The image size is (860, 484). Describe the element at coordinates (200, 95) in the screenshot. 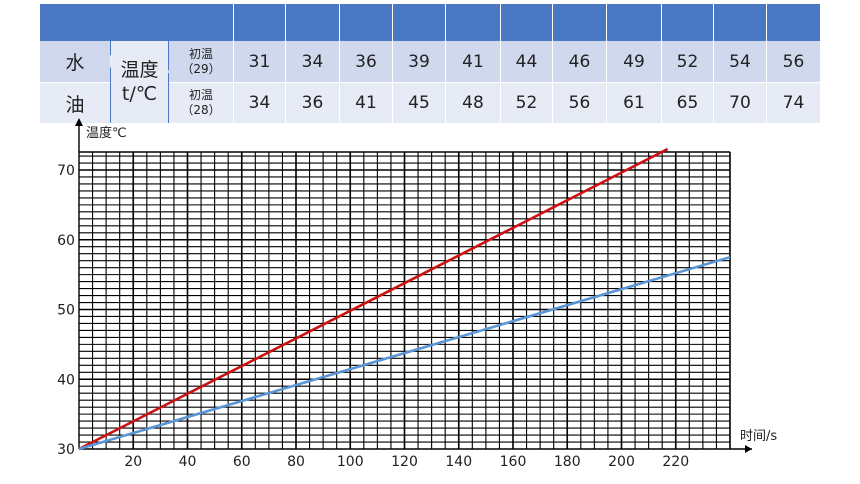

I see `oil-initial-label: 初温` at that location.